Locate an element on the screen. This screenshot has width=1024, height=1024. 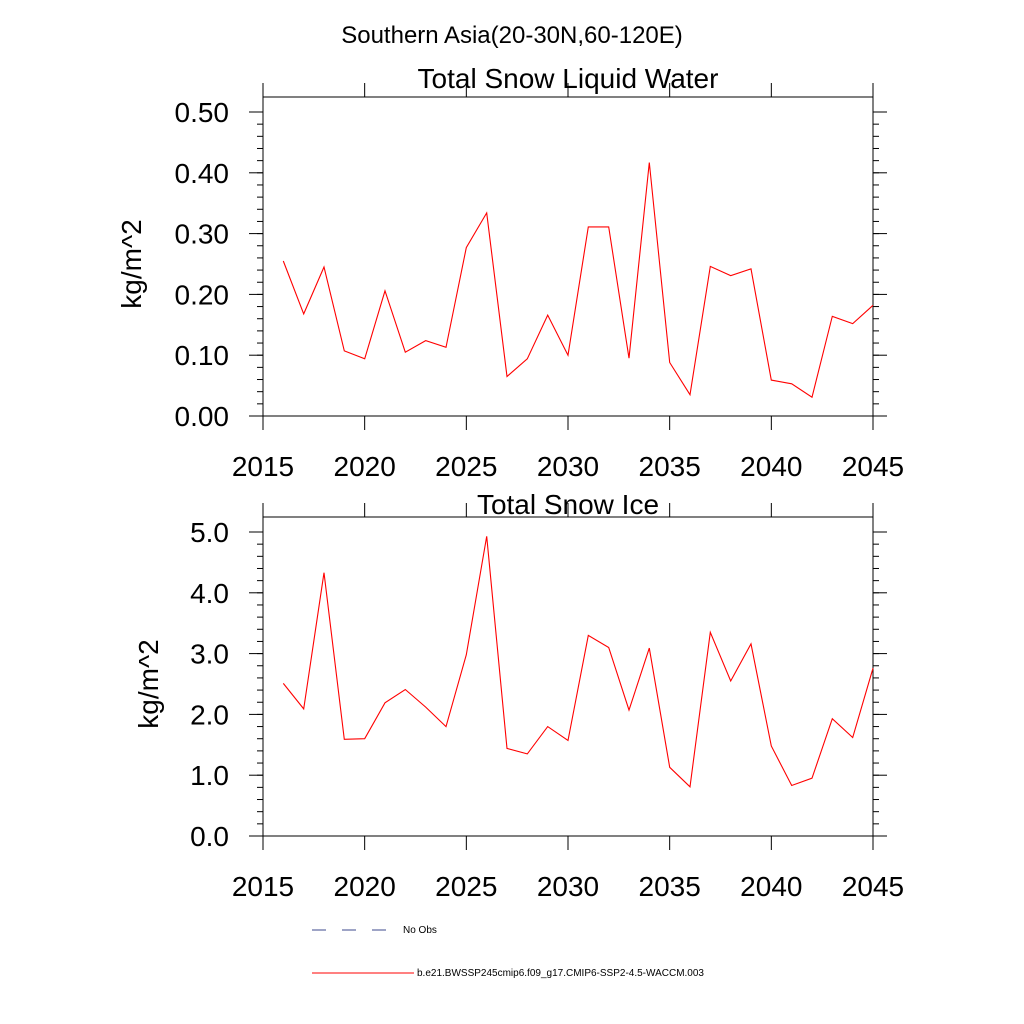
y-tick-label: 3.0 is located at coordinates (209, 654).